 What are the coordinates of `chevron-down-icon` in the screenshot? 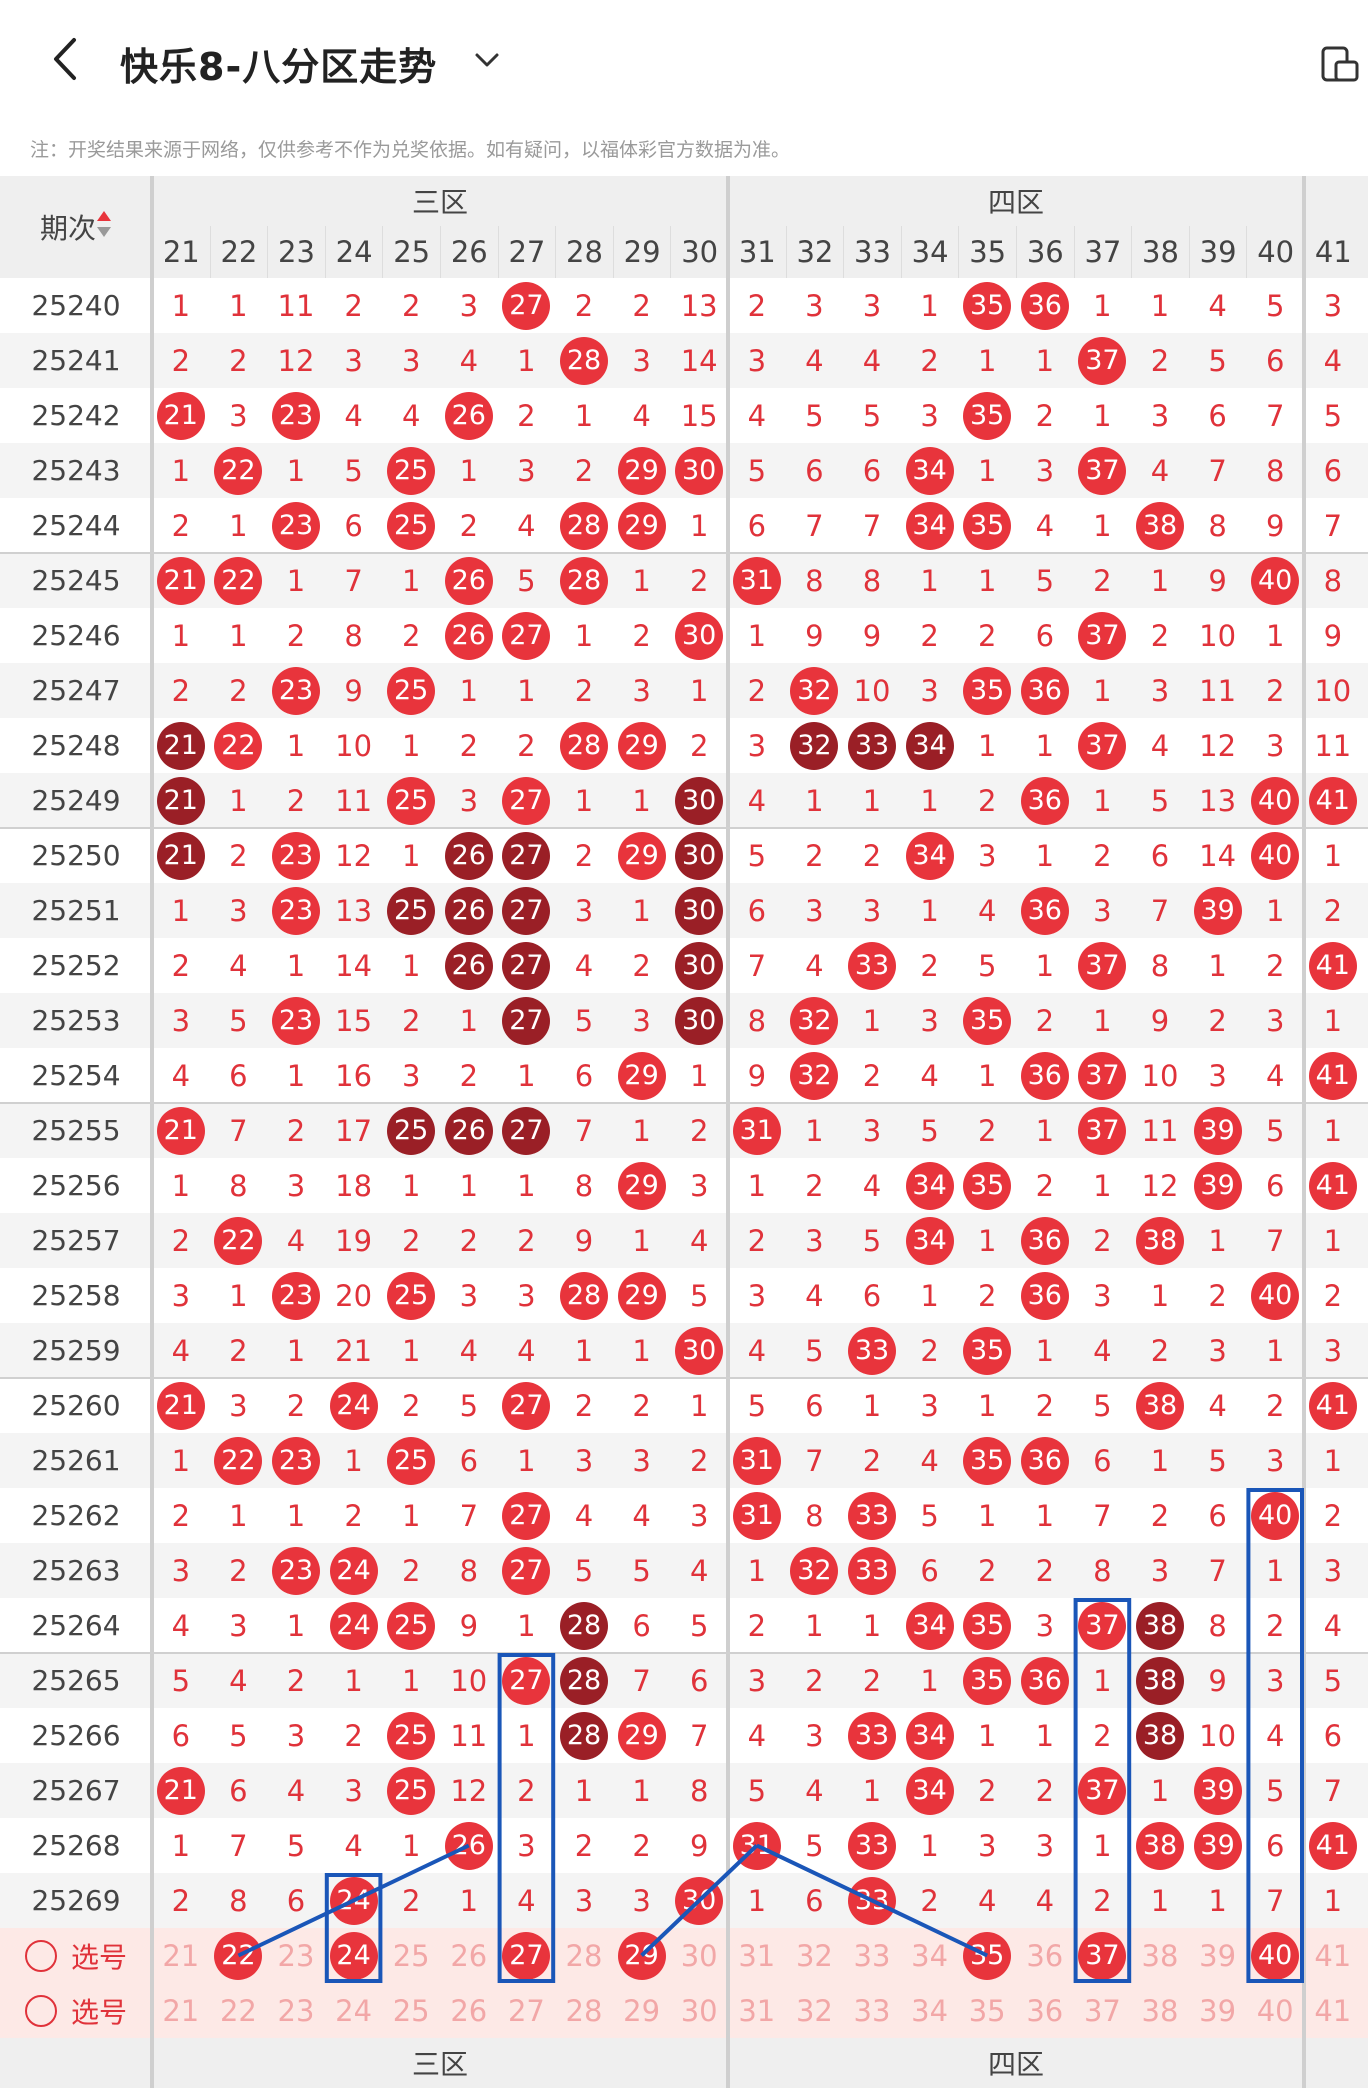 It's located at (487, 60).